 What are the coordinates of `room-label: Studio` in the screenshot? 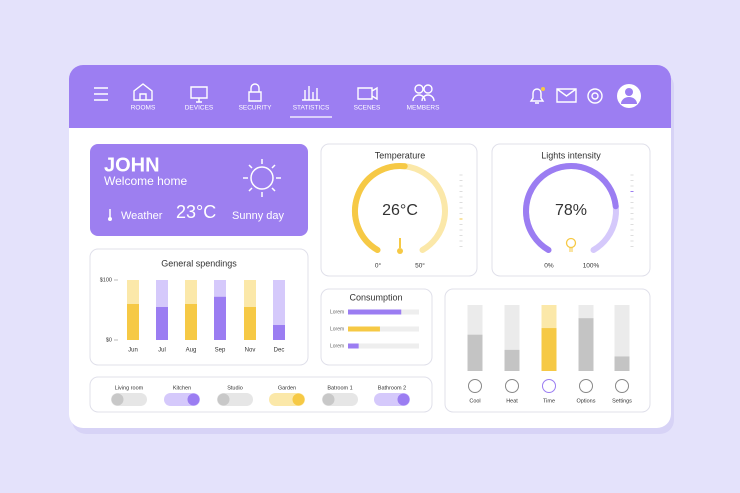 It's located at (235, 388).